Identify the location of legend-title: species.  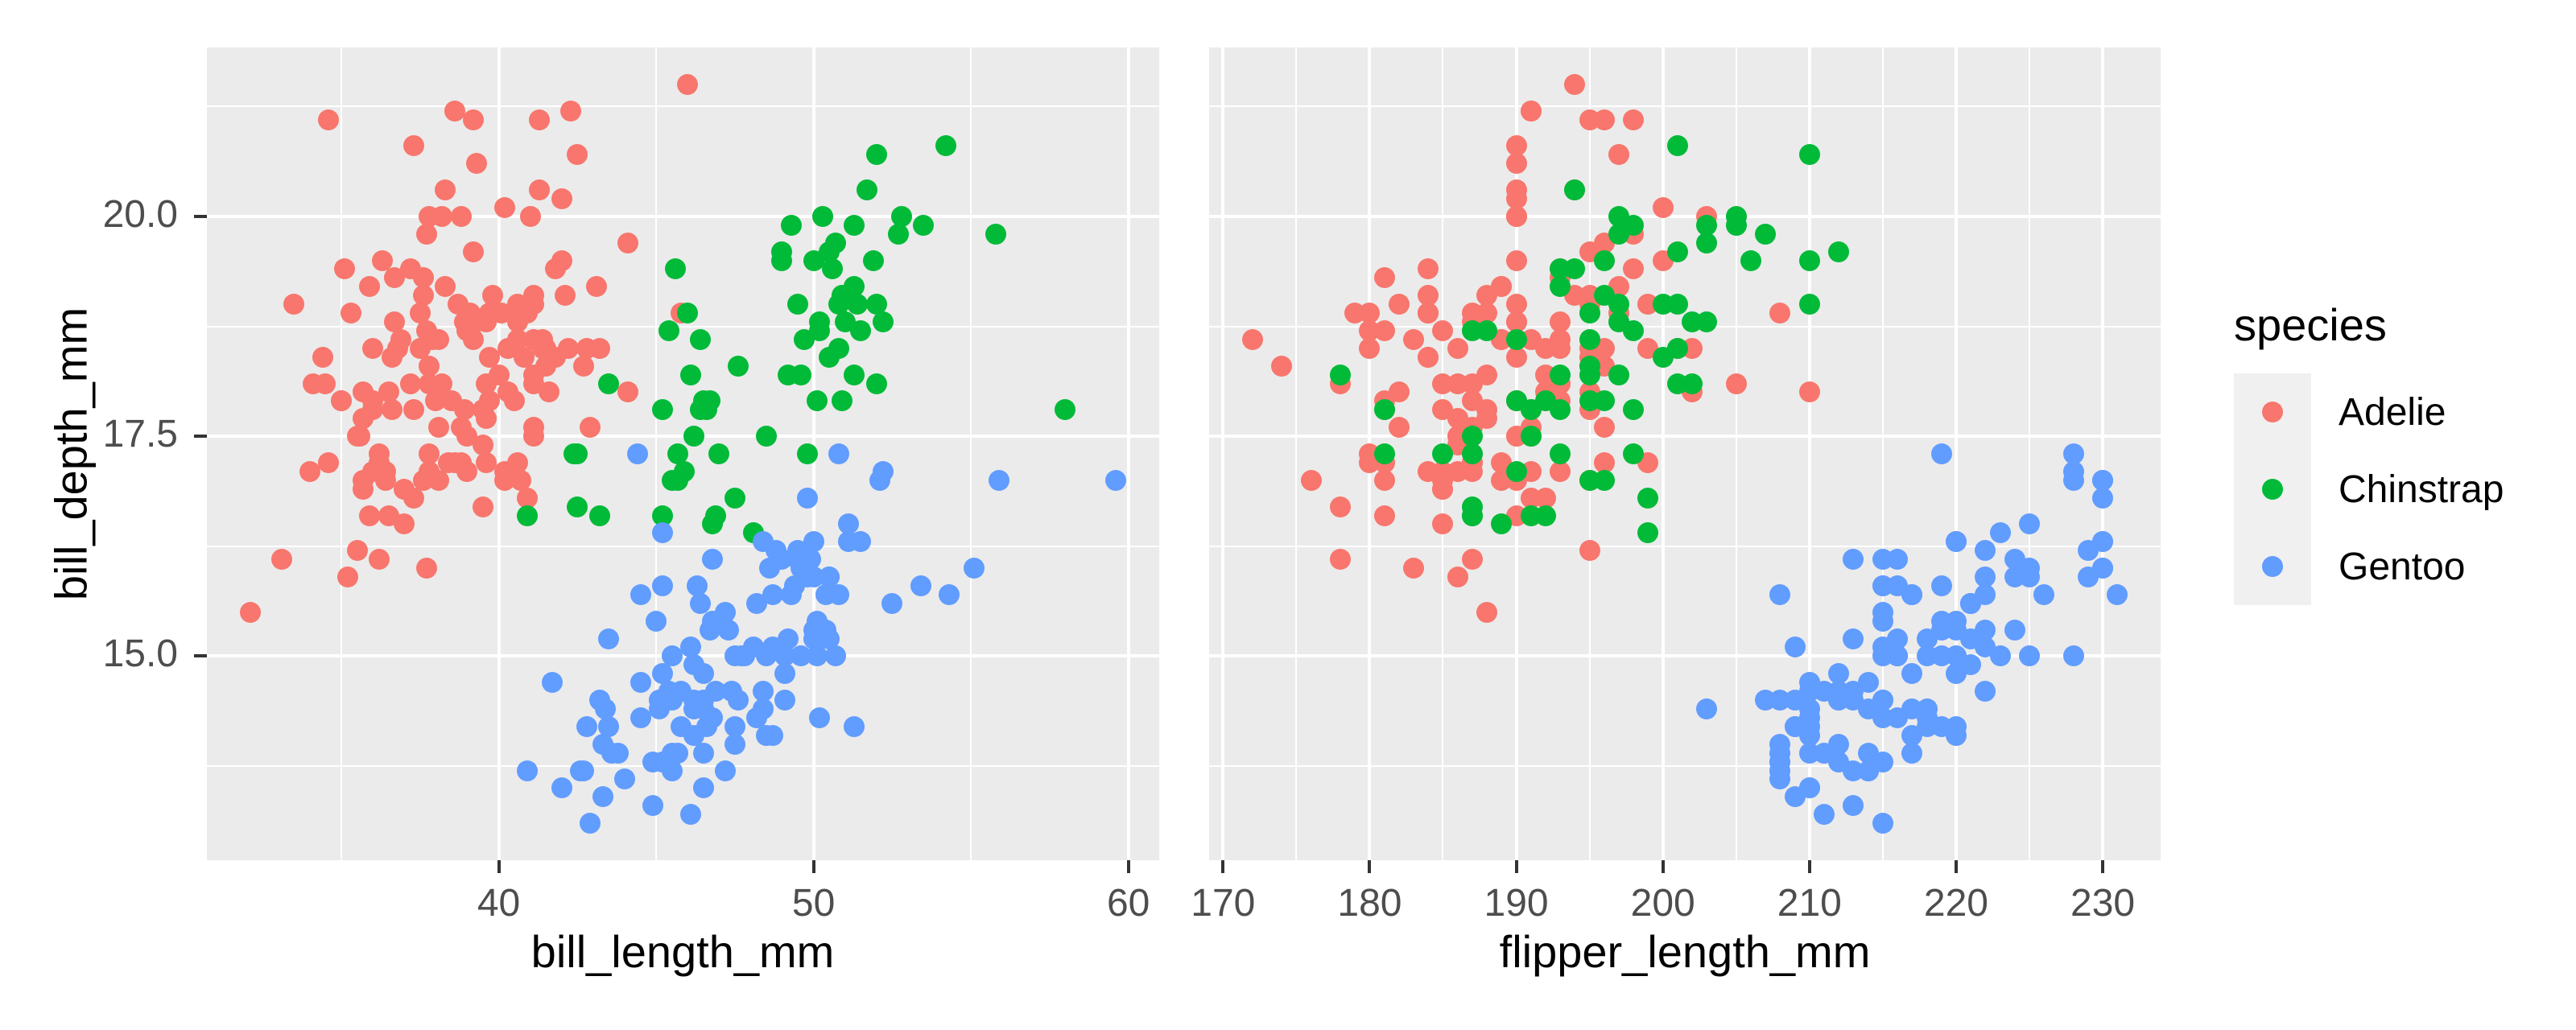
(2310, 324).